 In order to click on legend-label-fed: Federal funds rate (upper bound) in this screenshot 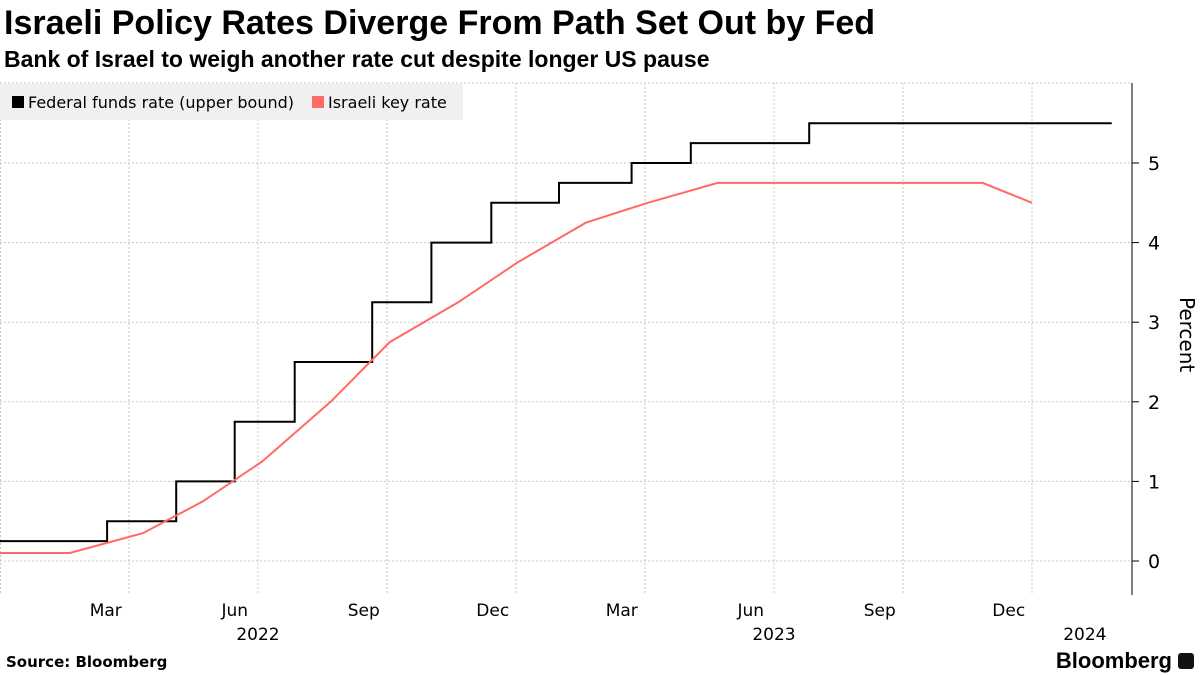, I will do `click(161, 102)`.